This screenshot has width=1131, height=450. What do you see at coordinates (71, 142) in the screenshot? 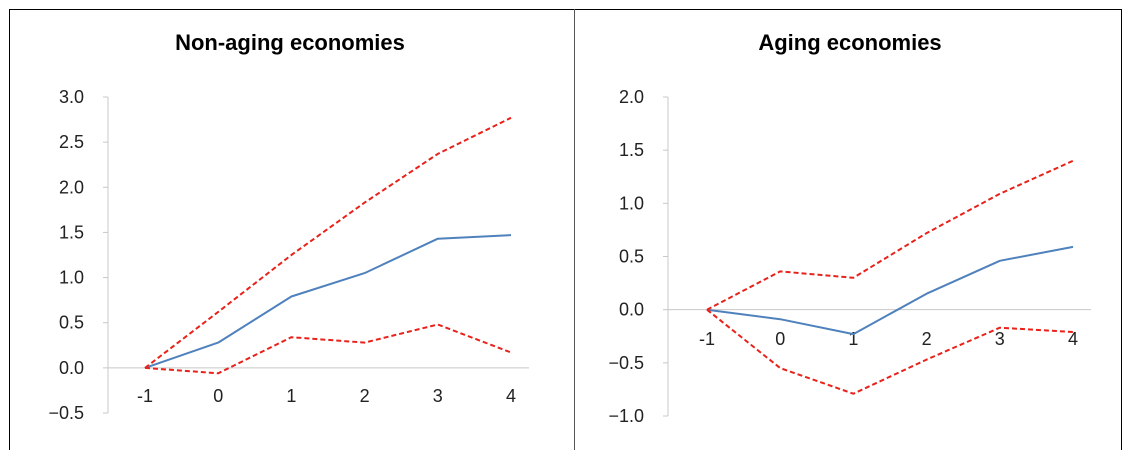
I see `non-aging-y-tick-label: 2.5` at bounding box center [71, 142].